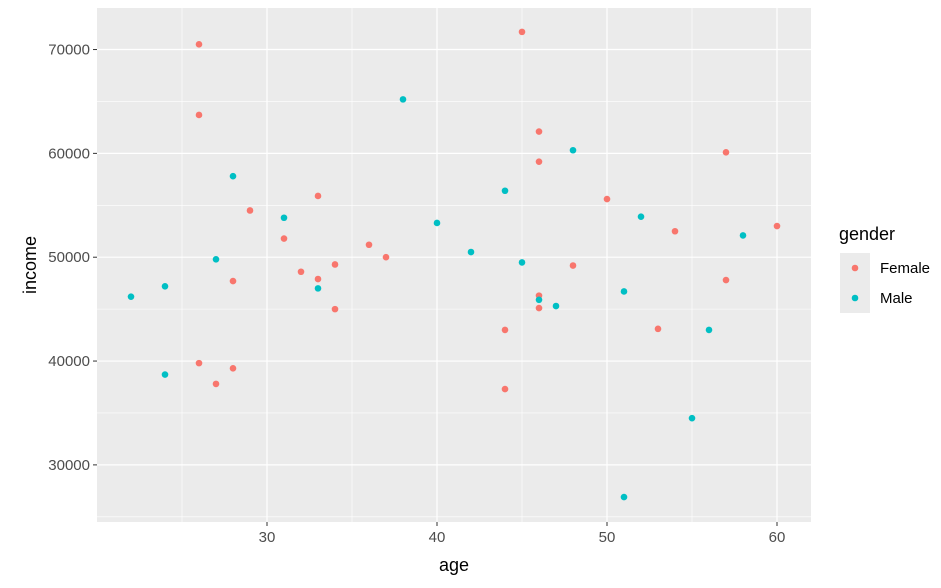 The height and width of the screenshot is (588, 941). What do you see at coordinates (777, 537) in the screenshot?
I see `x-tick-label: 60` at bounding box center [777, 537].